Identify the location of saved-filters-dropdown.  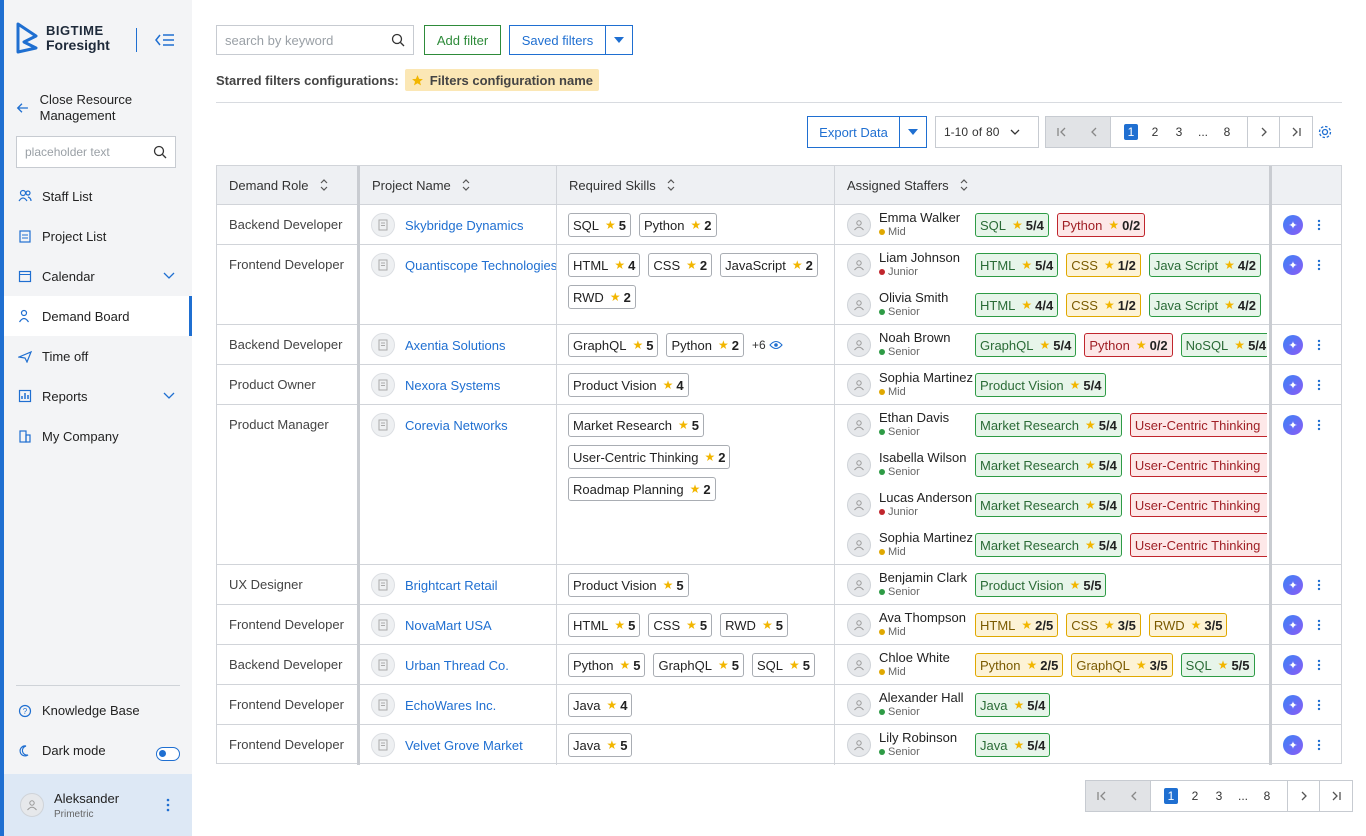
(619, 40).